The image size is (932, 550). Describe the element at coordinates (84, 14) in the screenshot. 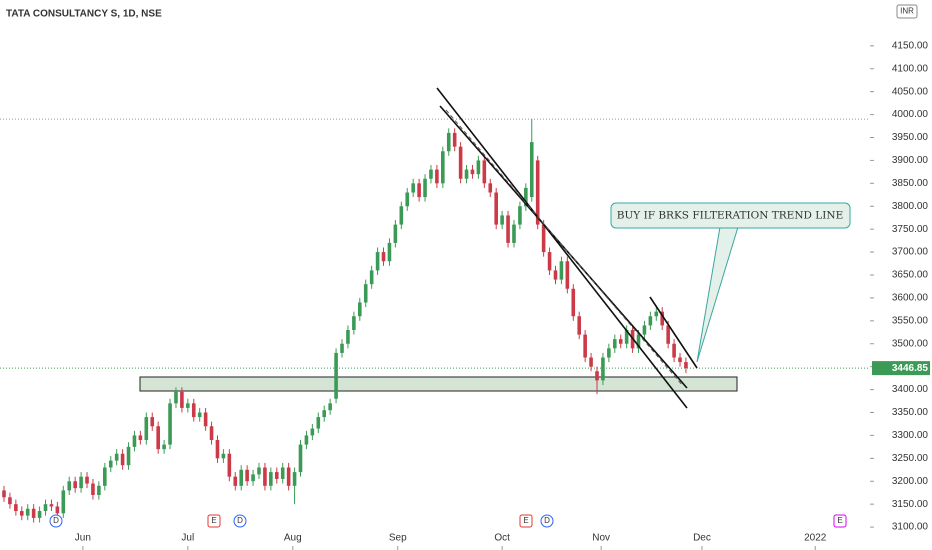

I see `chart-title: TATA CONSULTANCY S, 1D, NSE` at that location.